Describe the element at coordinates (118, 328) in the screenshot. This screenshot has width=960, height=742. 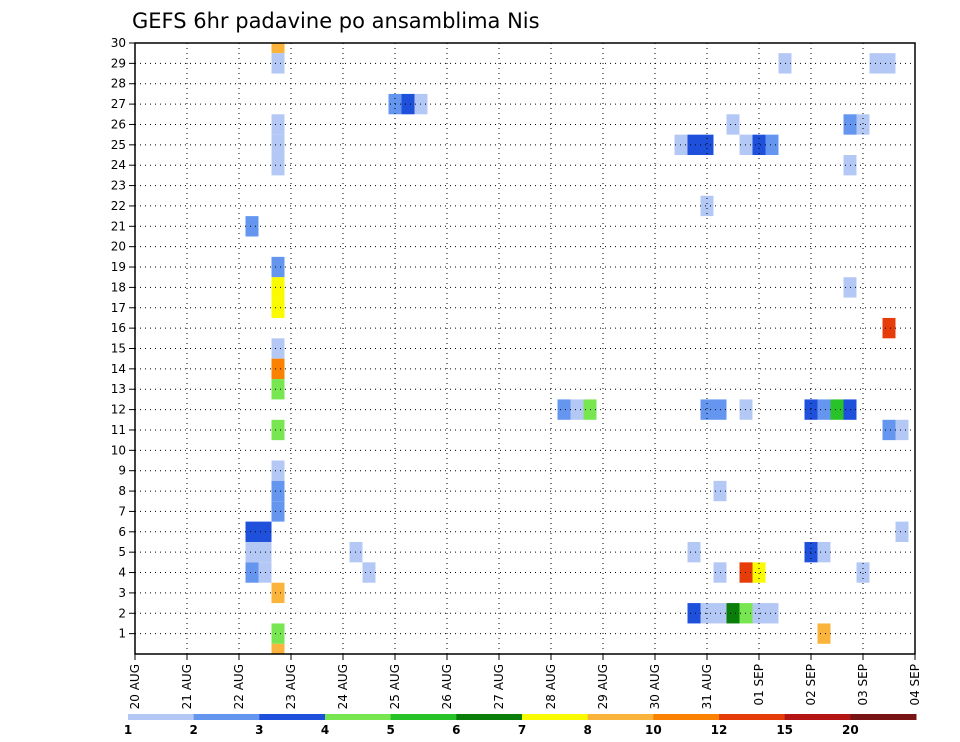
I see `y-tick-label: 16` at that location.